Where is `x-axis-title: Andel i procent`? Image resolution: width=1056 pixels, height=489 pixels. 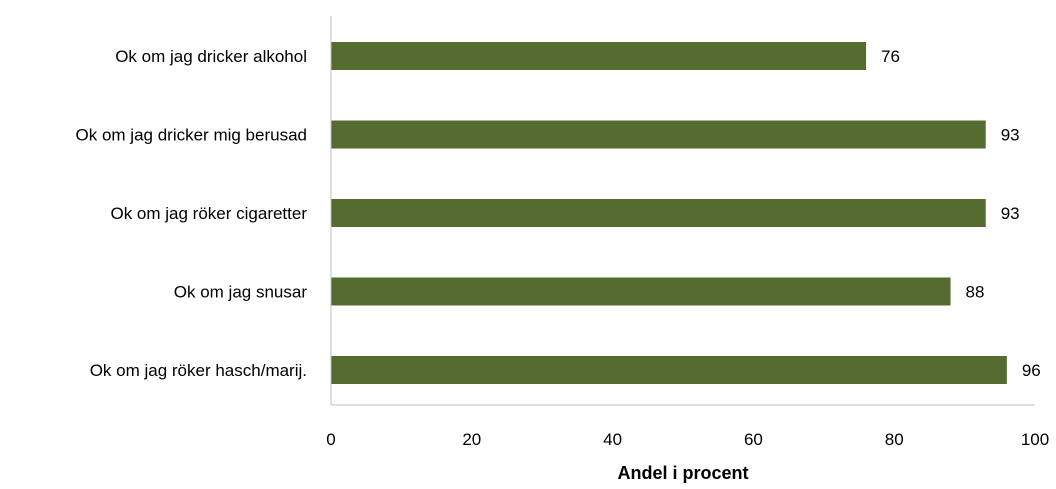 x-axis-title: Andel i procent is located at coordinates (682, 473).